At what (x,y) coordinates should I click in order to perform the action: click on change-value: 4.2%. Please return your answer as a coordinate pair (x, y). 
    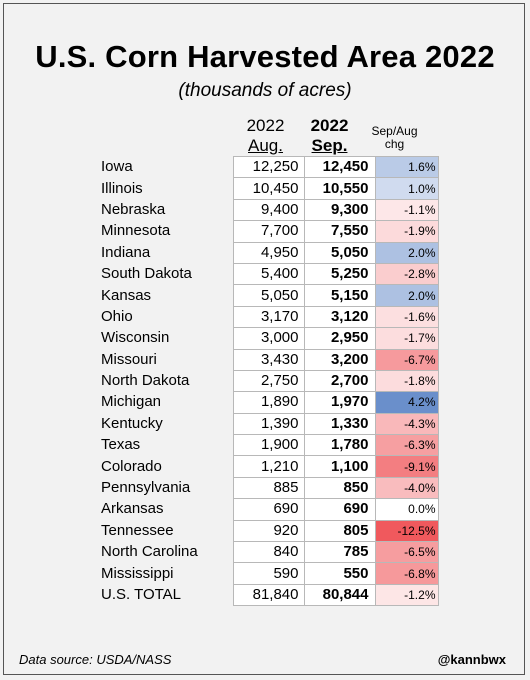
    Looking at the image, I should click on (406, 402).